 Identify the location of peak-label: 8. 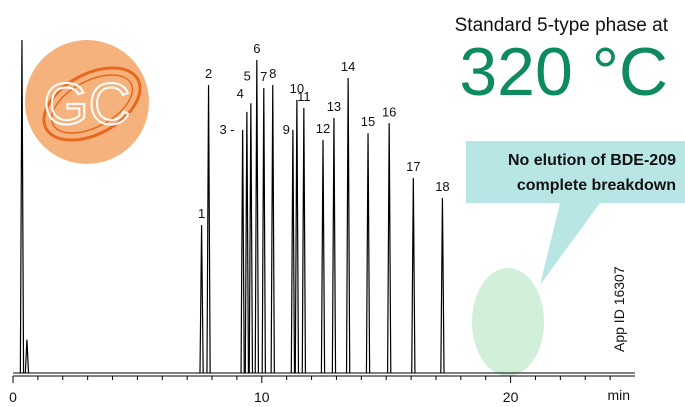
(272, 73).